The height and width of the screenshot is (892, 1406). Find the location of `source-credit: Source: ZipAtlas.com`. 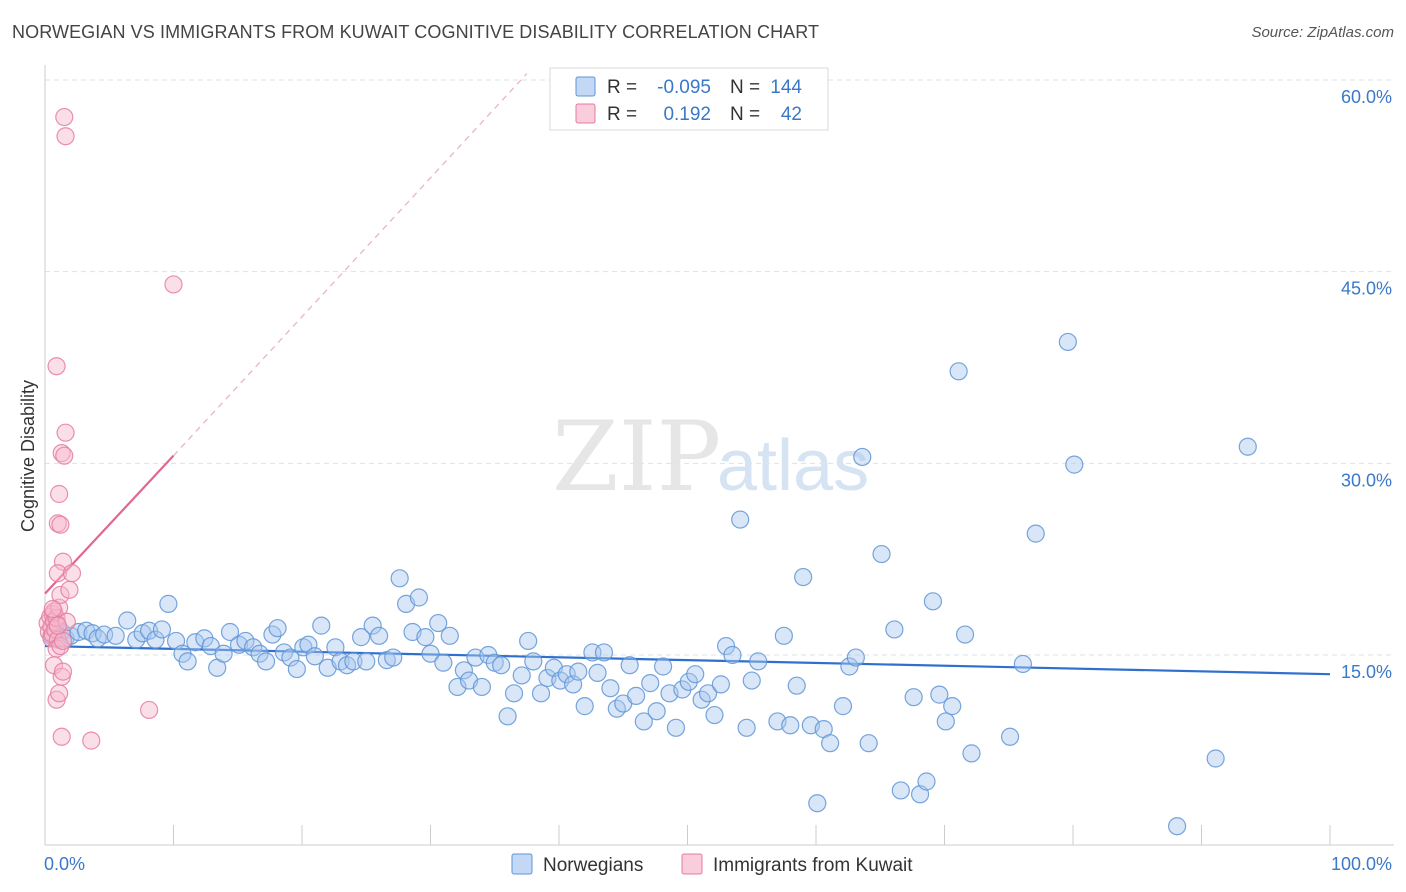

source-credit: Source: ZipAtlas.com is located at coordinates (1322, 32).